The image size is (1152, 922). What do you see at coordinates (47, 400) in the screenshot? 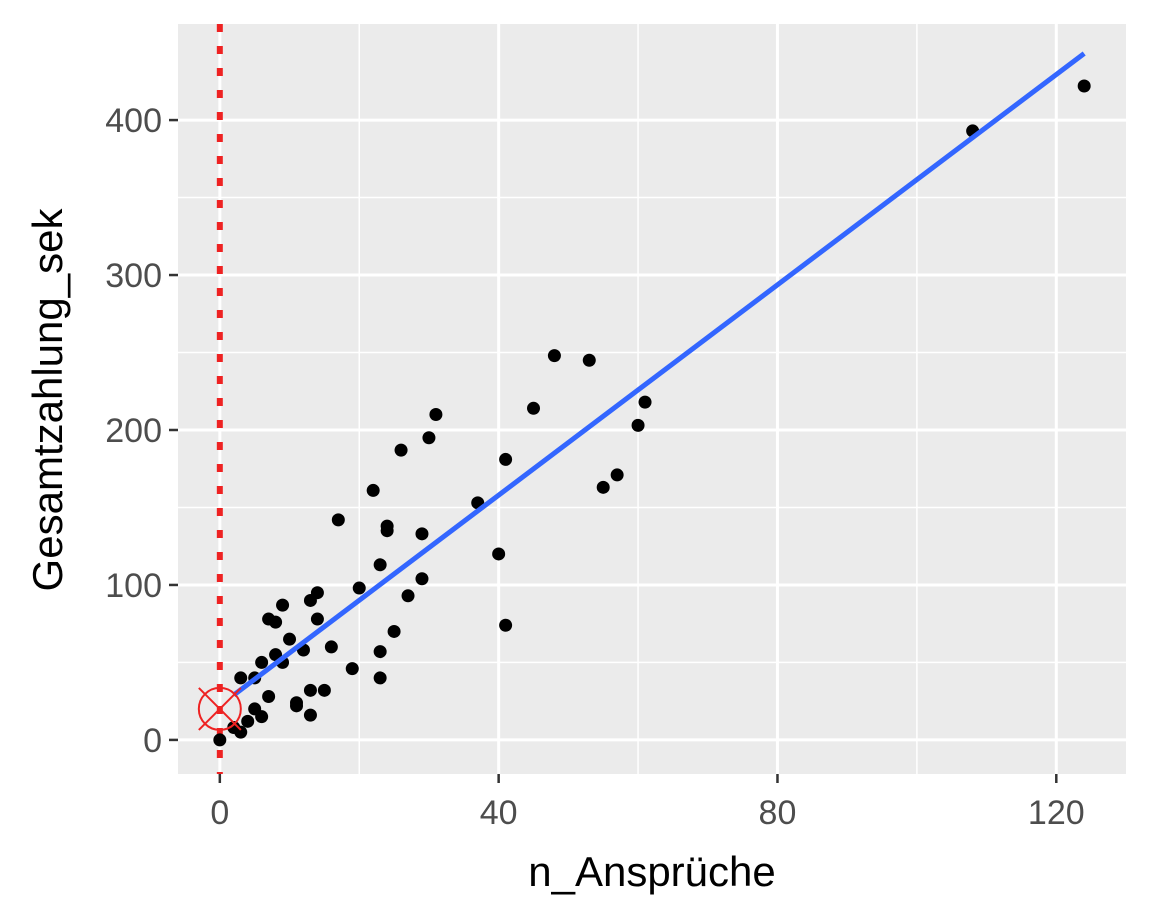
I see `y-axis-title: Gesamtzahlung_sek` at bounding box center [47, 400].